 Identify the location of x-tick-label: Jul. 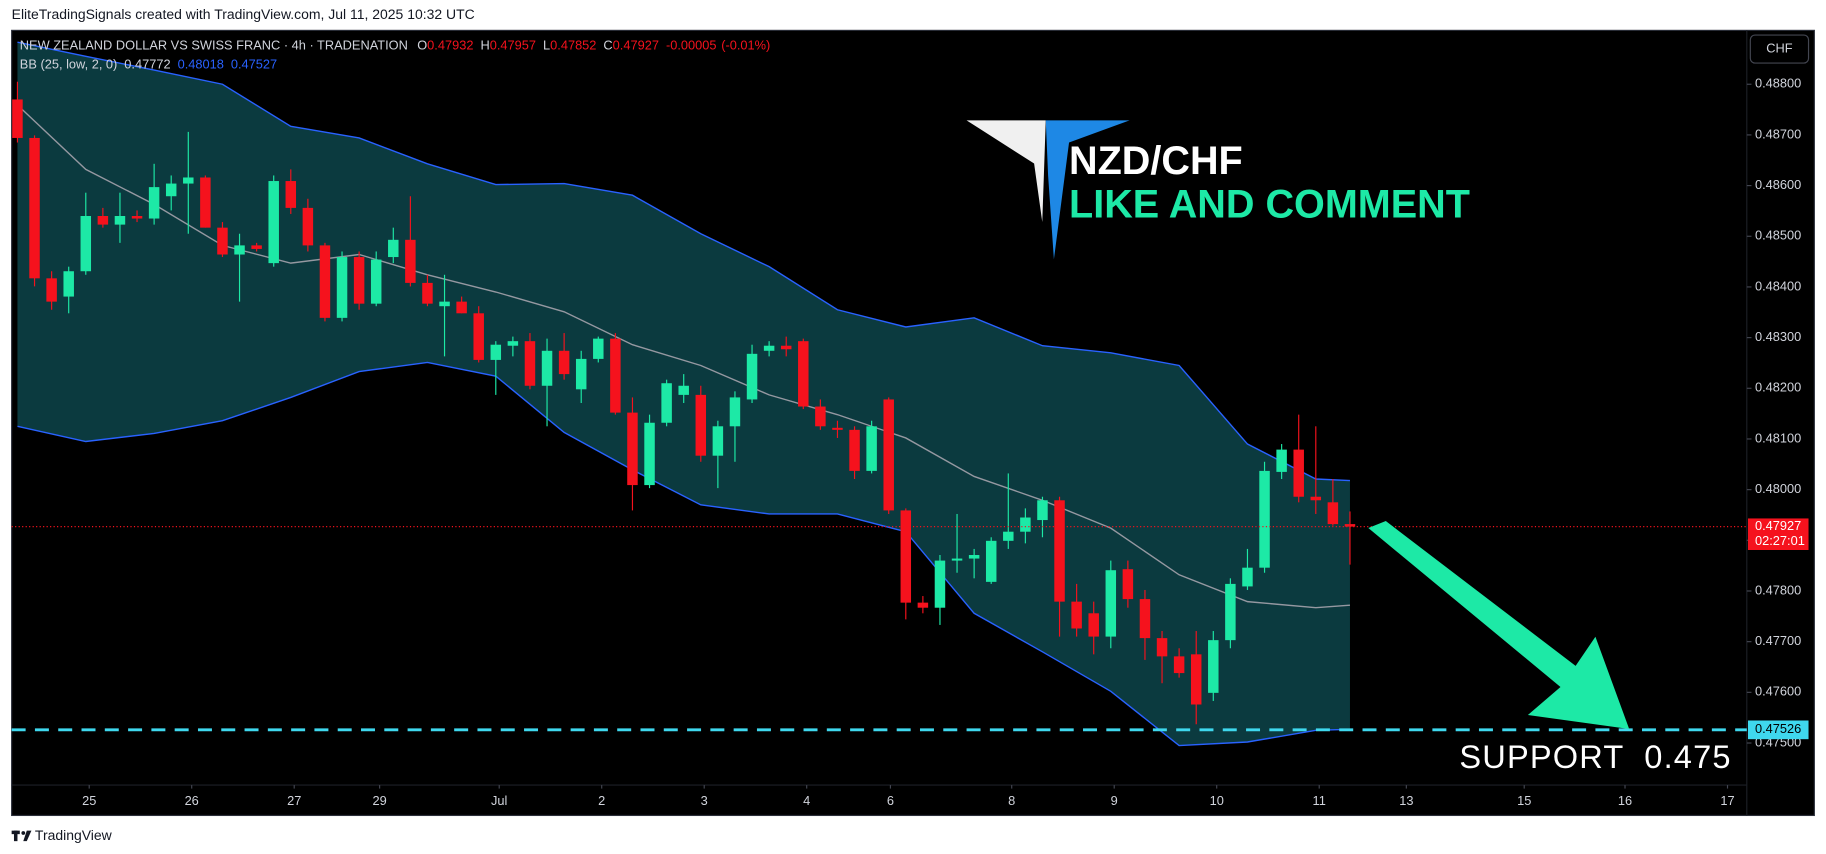
(499, 800).